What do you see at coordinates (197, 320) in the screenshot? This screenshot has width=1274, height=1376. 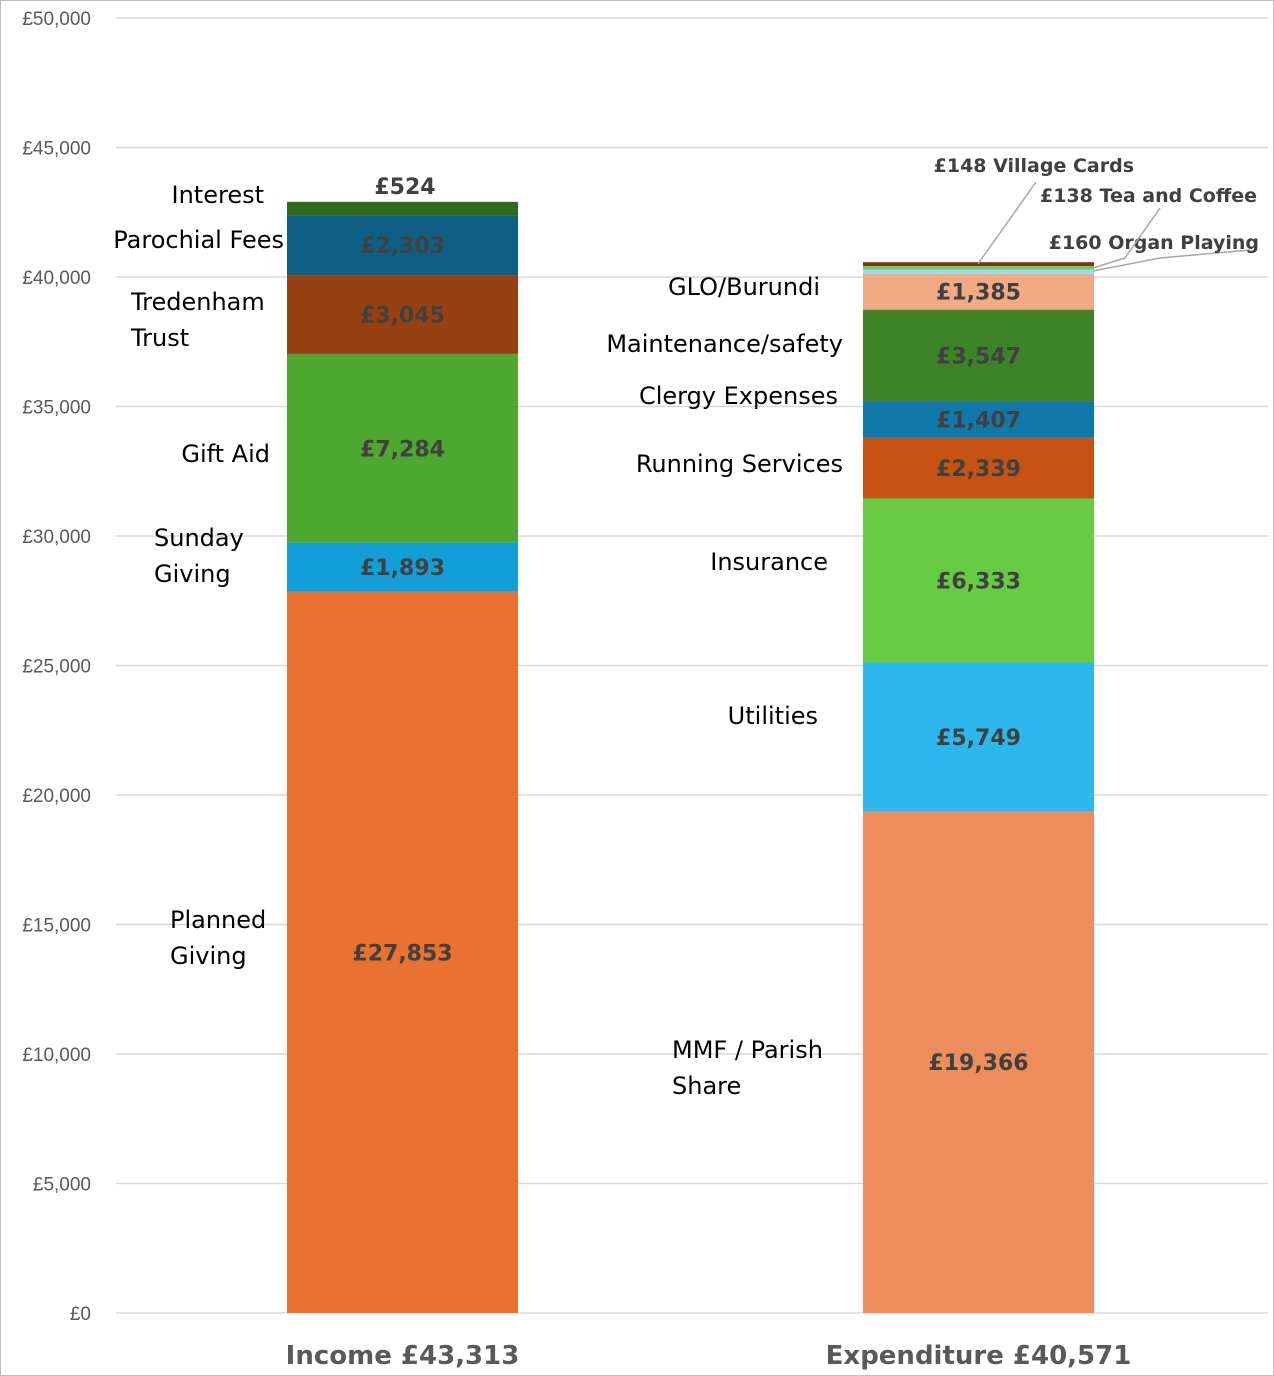 I see `segment-name-label: Tredenham Trust` at bounding box center [197, 320].